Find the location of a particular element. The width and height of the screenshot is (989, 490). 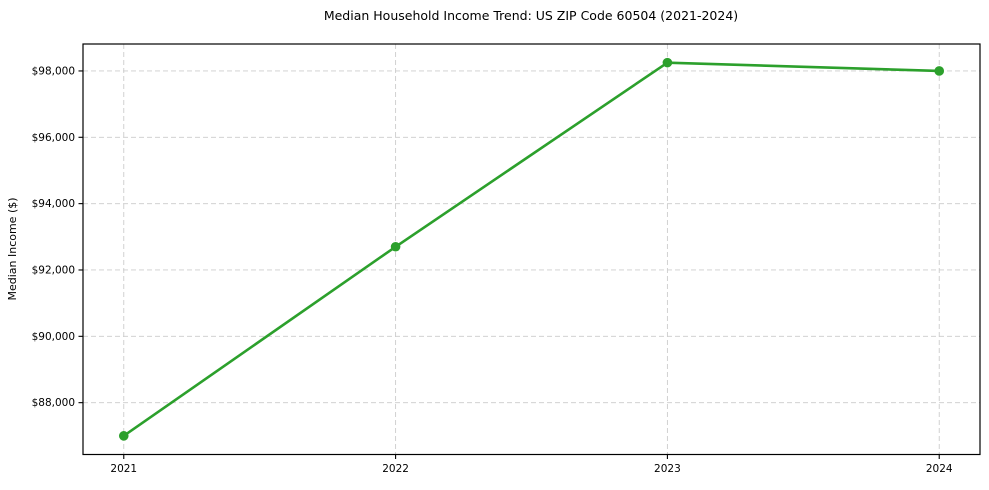

x-tick-label: 2021 is located at coordinates (123, 469).